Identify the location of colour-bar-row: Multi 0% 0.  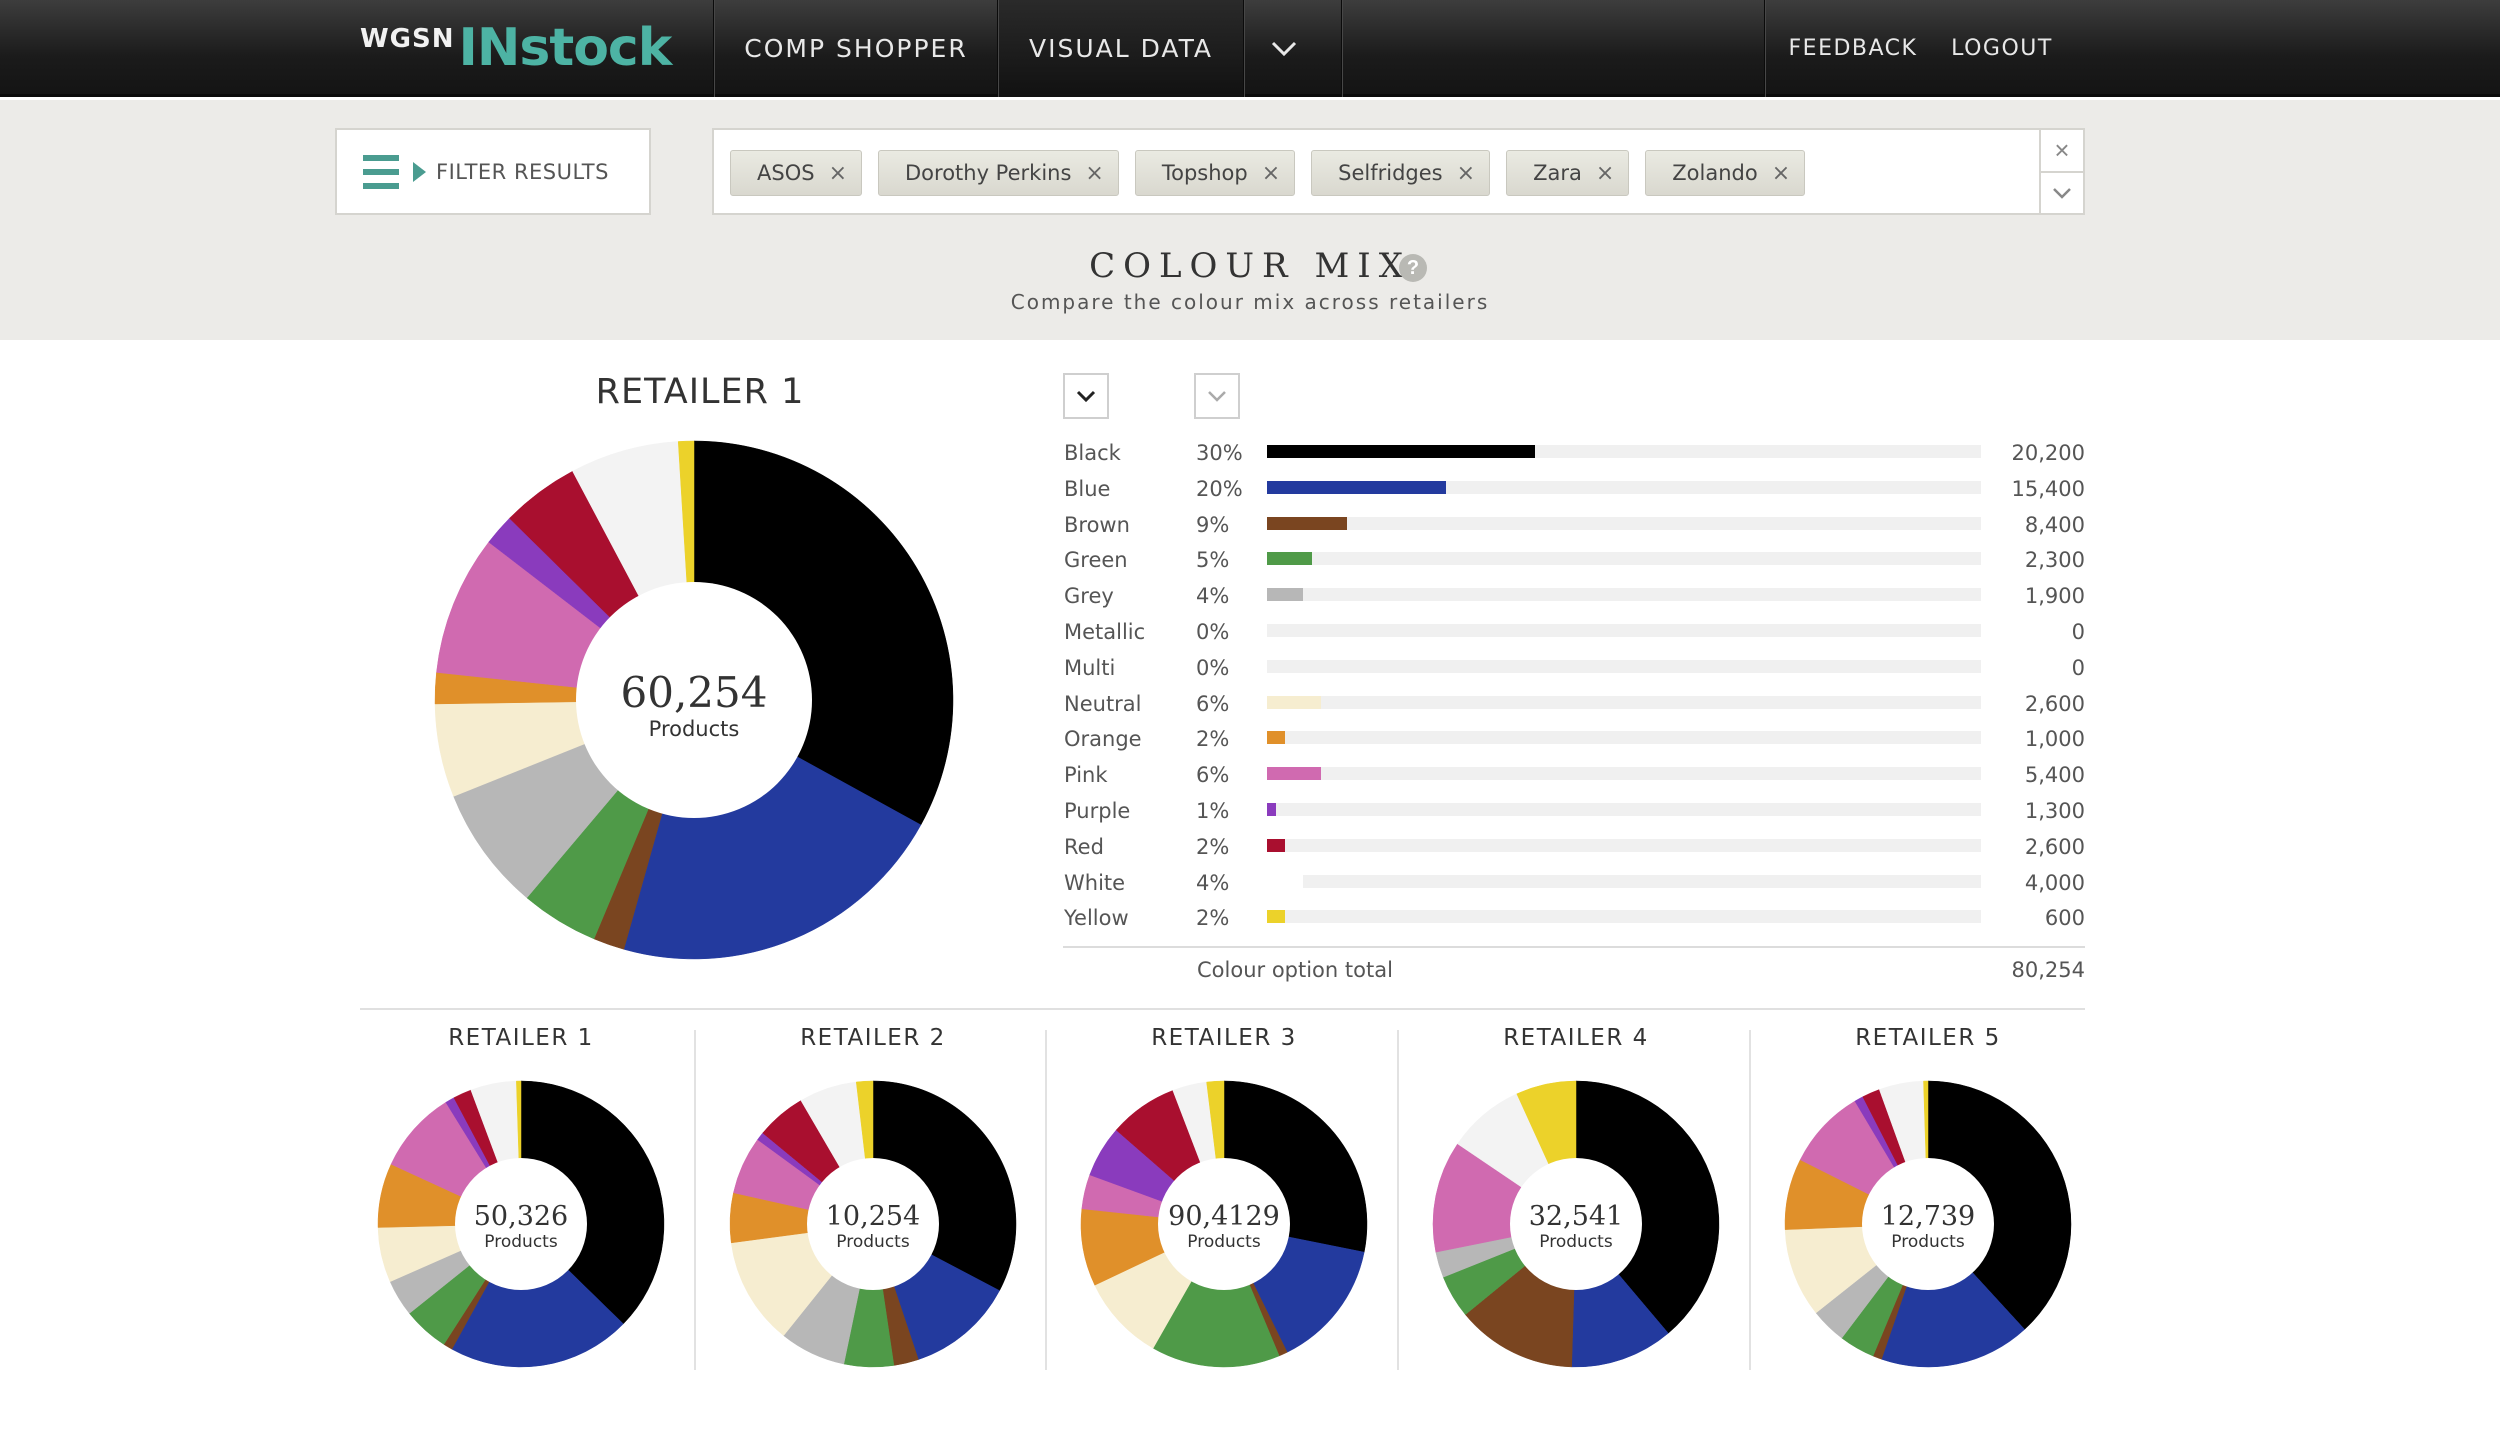
(1574, 669).